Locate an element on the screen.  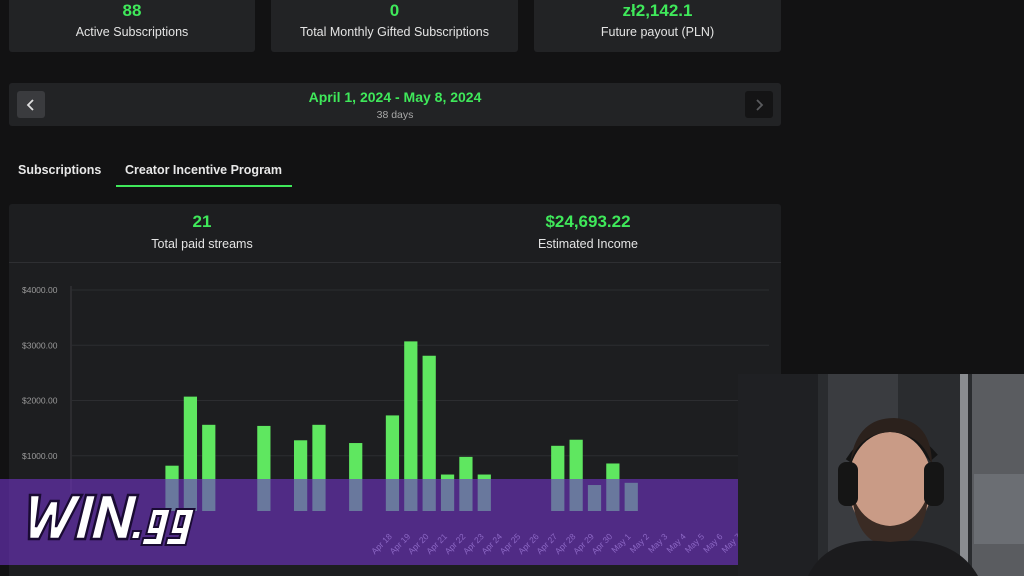
y-tick-label: $1000.00 is located at coordinates (40, 456).